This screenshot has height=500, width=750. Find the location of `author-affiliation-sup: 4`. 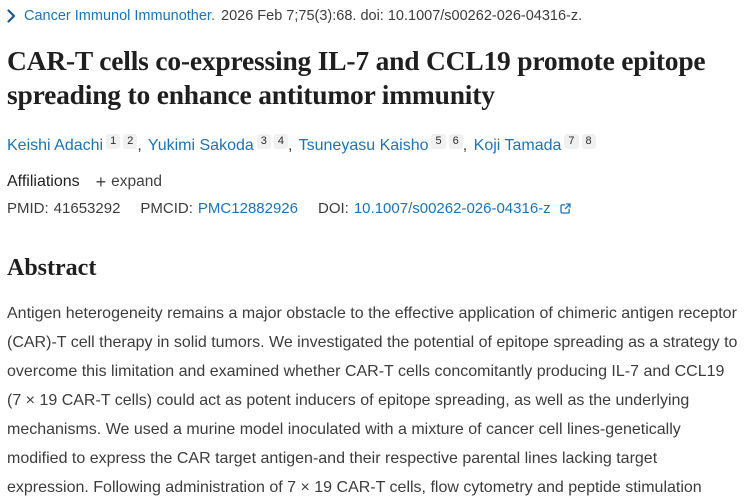

author-affiliation-sup: 4 is located at coordinates (281, 141).